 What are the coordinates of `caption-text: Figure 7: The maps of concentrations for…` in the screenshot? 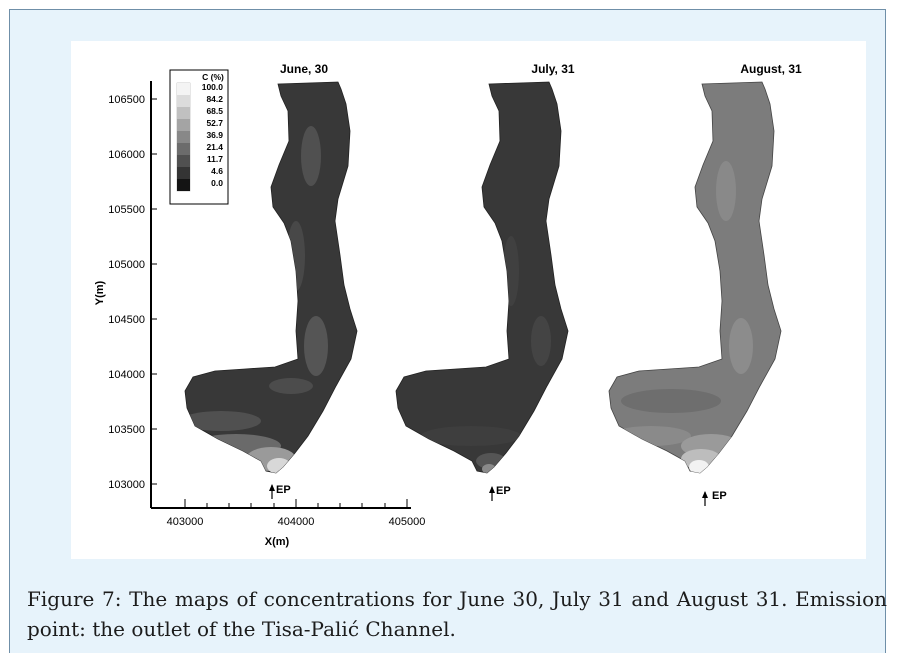 It's located at (457, 614).